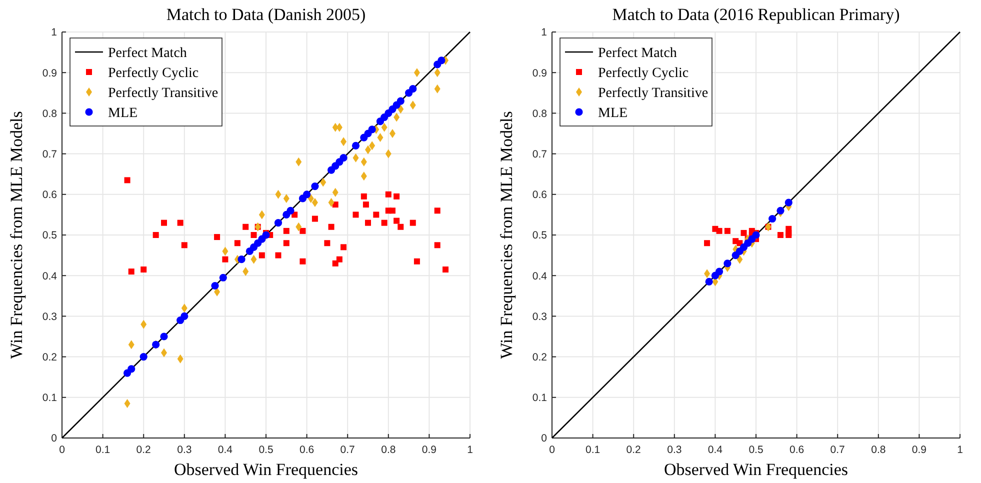 The height and width of the screenshot is (483, 981). I want to click on y-tick-label: 0.5, so click(540, 236).